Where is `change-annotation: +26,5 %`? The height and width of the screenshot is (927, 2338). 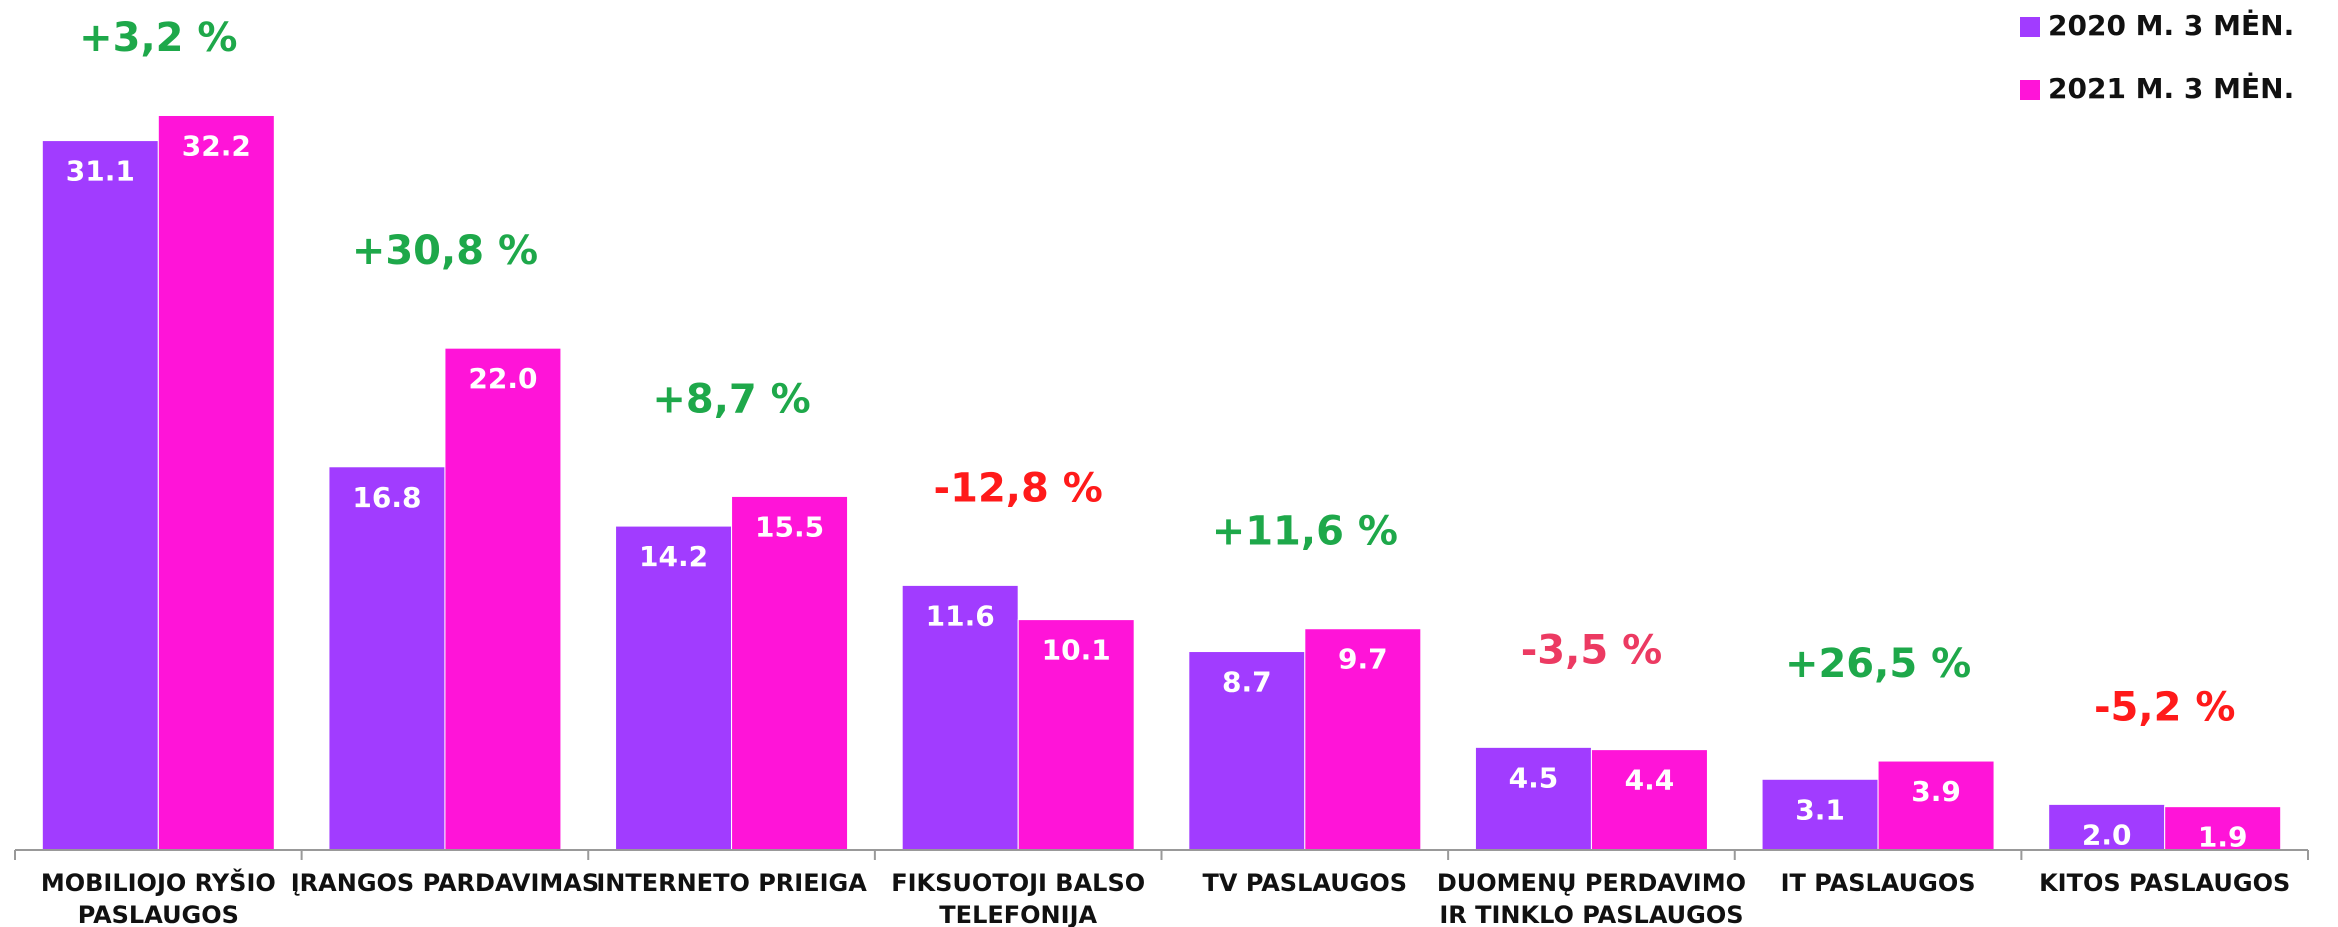 change-annotation: +26,5 % is located at coordinates (1878, 664).